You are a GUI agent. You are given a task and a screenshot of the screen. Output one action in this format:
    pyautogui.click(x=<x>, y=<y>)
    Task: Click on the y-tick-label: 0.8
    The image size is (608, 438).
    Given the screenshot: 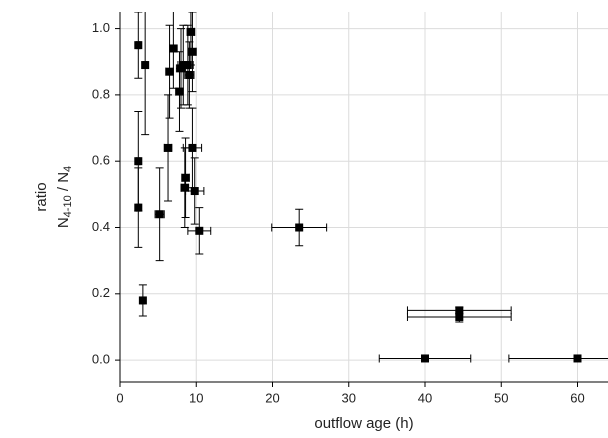 What is the action you would take?
    pyautogui.click(x=101, y=93)
    